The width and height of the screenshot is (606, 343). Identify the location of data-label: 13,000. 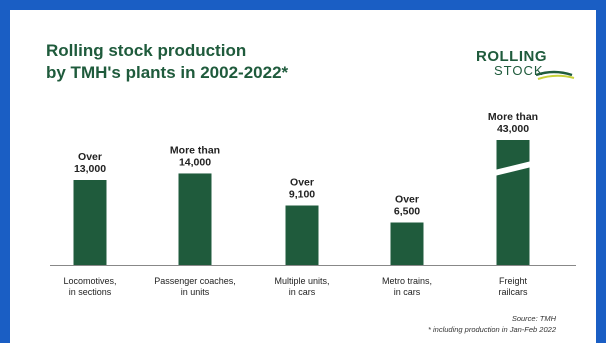
(90, 169).